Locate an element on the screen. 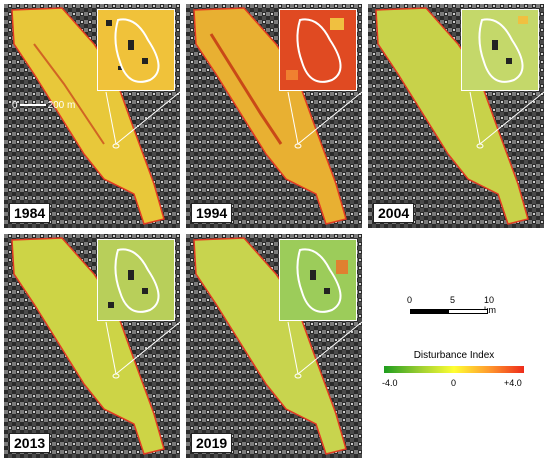 This screenshot has width=550, height=466. year-label: 1994 is located at coordinates (212, 213).